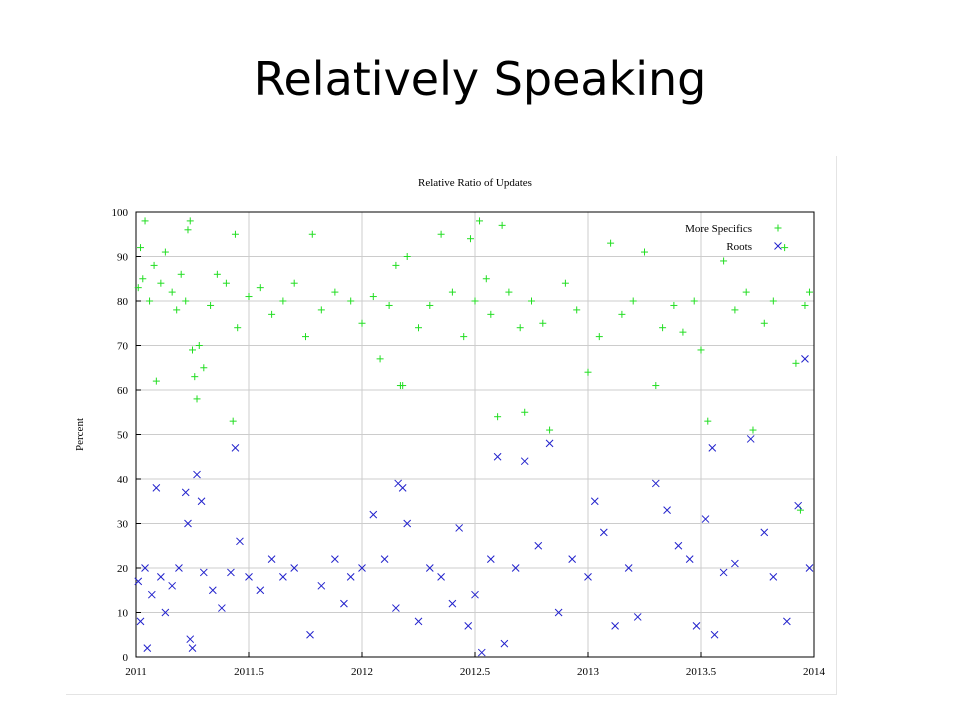 The width and height of the screenshot is (960, 720). I want to click on legend-label: Roots, so click(739, 247).